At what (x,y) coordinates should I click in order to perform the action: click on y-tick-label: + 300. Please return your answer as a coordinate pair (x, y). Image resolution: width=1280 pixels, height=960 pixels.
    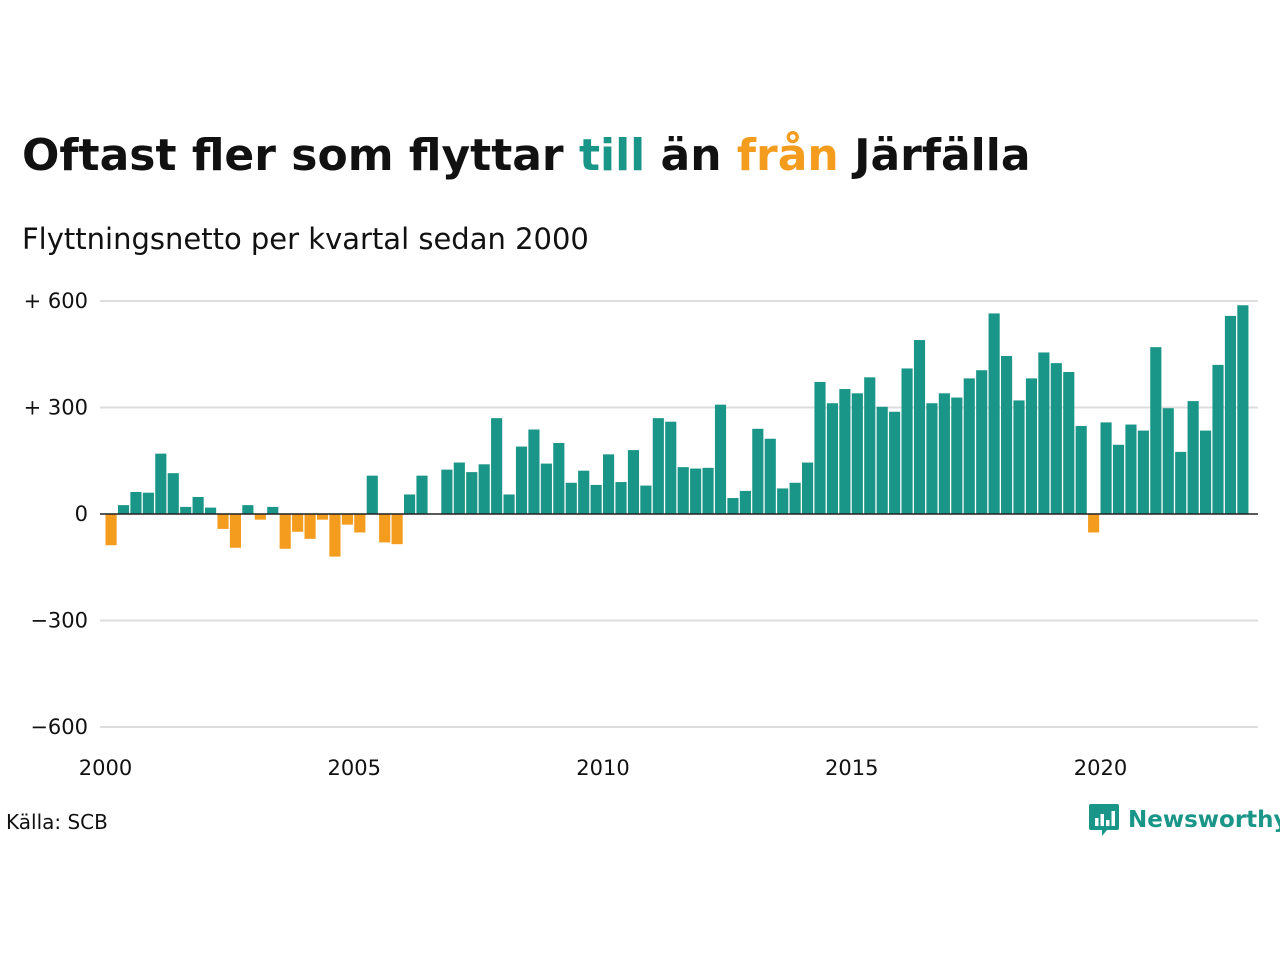
    Looking at the image, I should click on (56, 408).